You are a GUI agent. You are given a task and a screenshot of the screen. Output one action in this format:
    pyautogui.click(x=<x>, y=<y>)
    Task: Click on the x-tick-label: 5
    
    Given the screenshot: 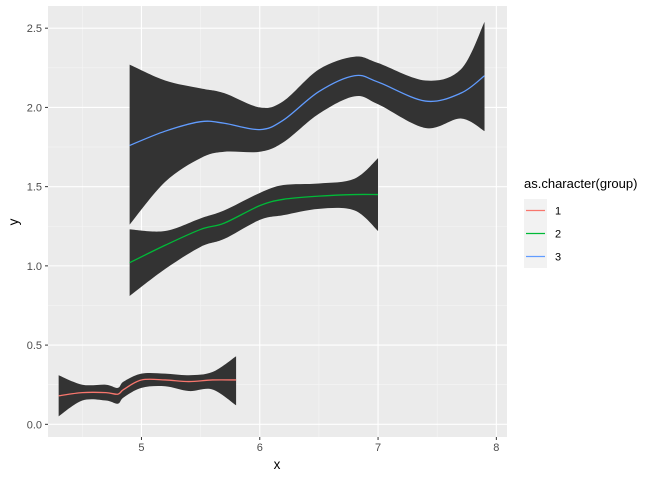 What is the action you would take?
    pyautogui.click(x=141, y=448)
    